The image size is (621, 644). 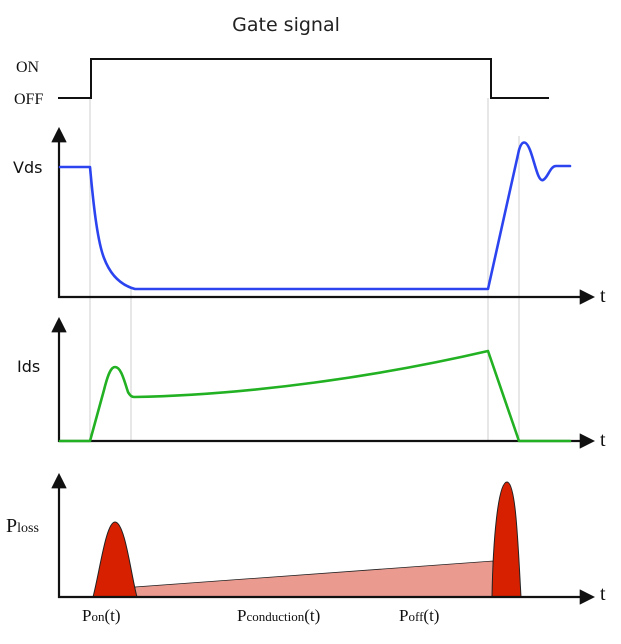 What do you see at coordinates (314, 579) in the screenshot?
I see `conduction-loss-area` at bounding box center [314, 579].